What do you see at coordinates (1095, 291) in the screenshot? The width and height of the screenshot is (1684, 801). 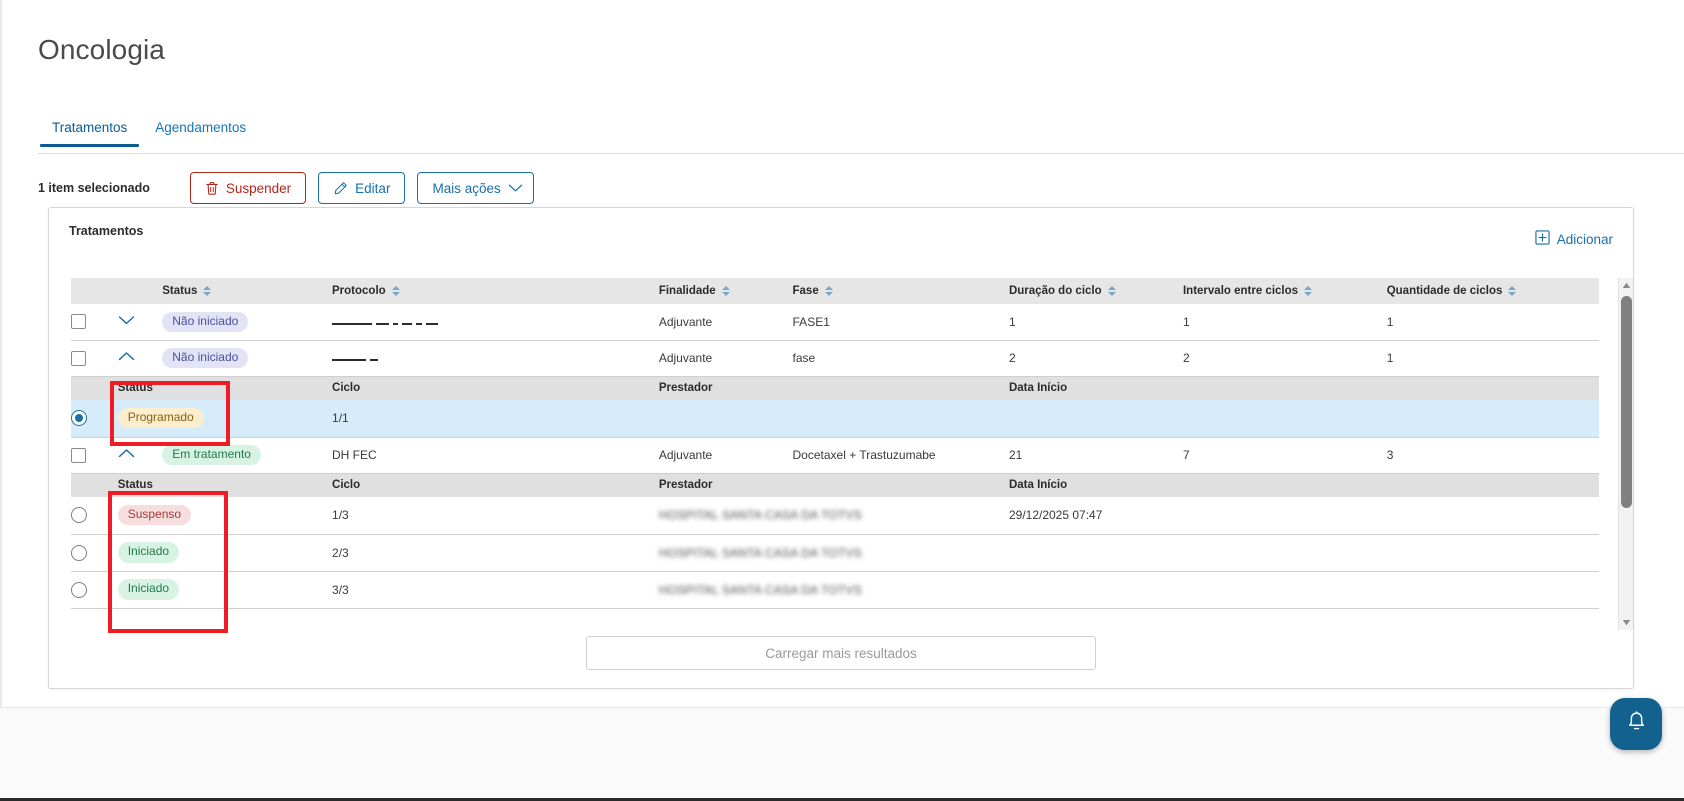 I see `col-duracao: Duração do ciclo` at bounding box center [1095, 291].